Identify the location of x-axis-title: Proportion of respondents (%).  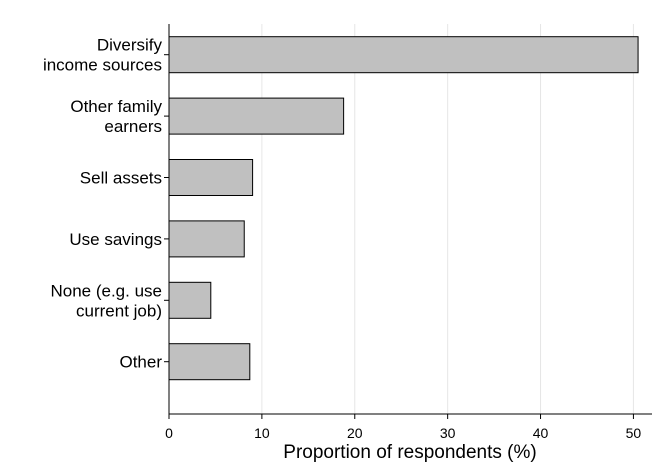
(409, 452).